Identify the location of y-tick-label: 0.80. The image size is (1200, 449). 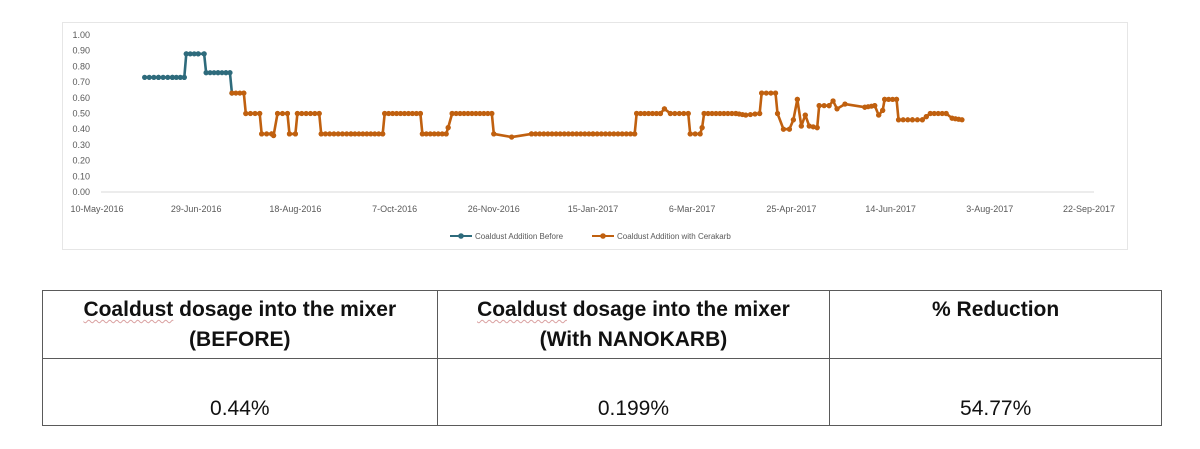
(81, 66).